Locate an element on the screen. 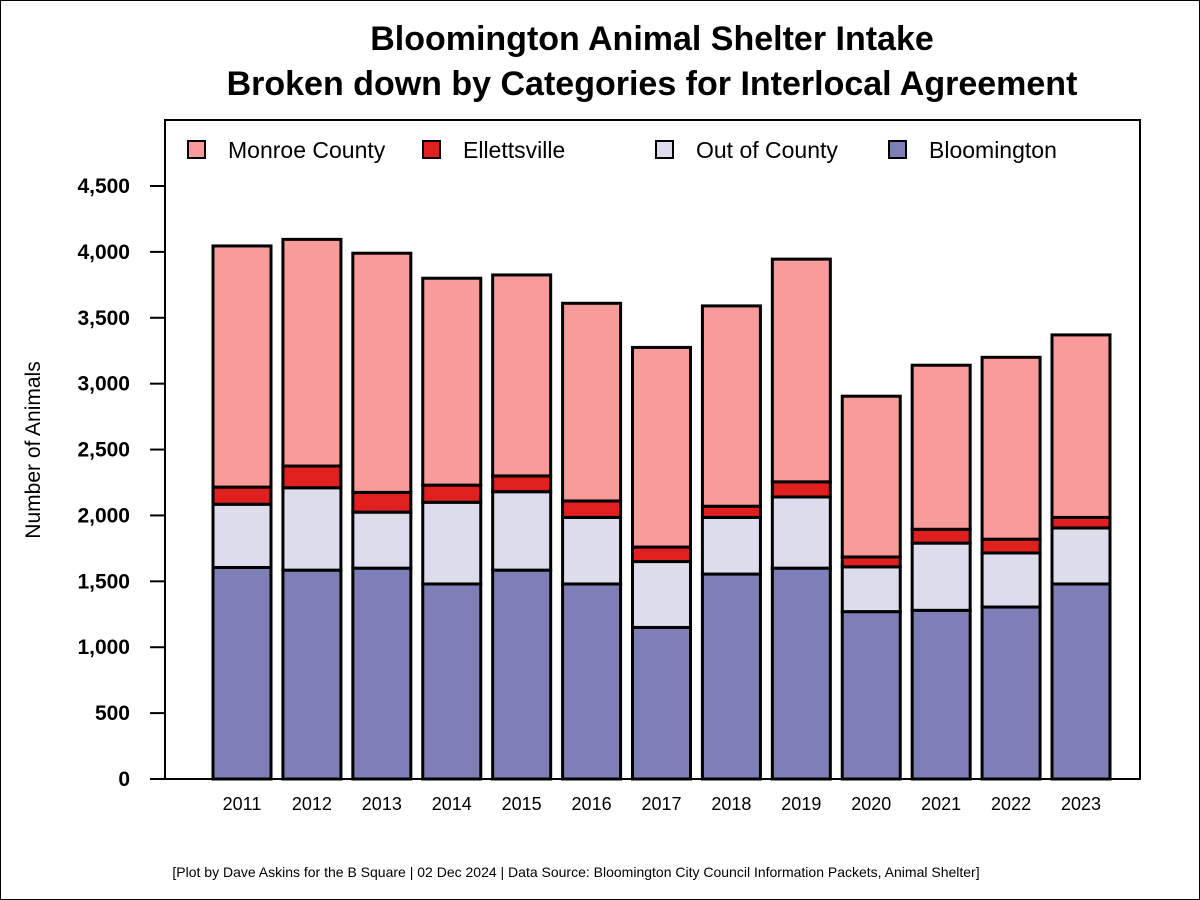 This screenshot has height=900, width=1200. bar-segment-out-of-county-2023 is located at coordinates (1081, 556).